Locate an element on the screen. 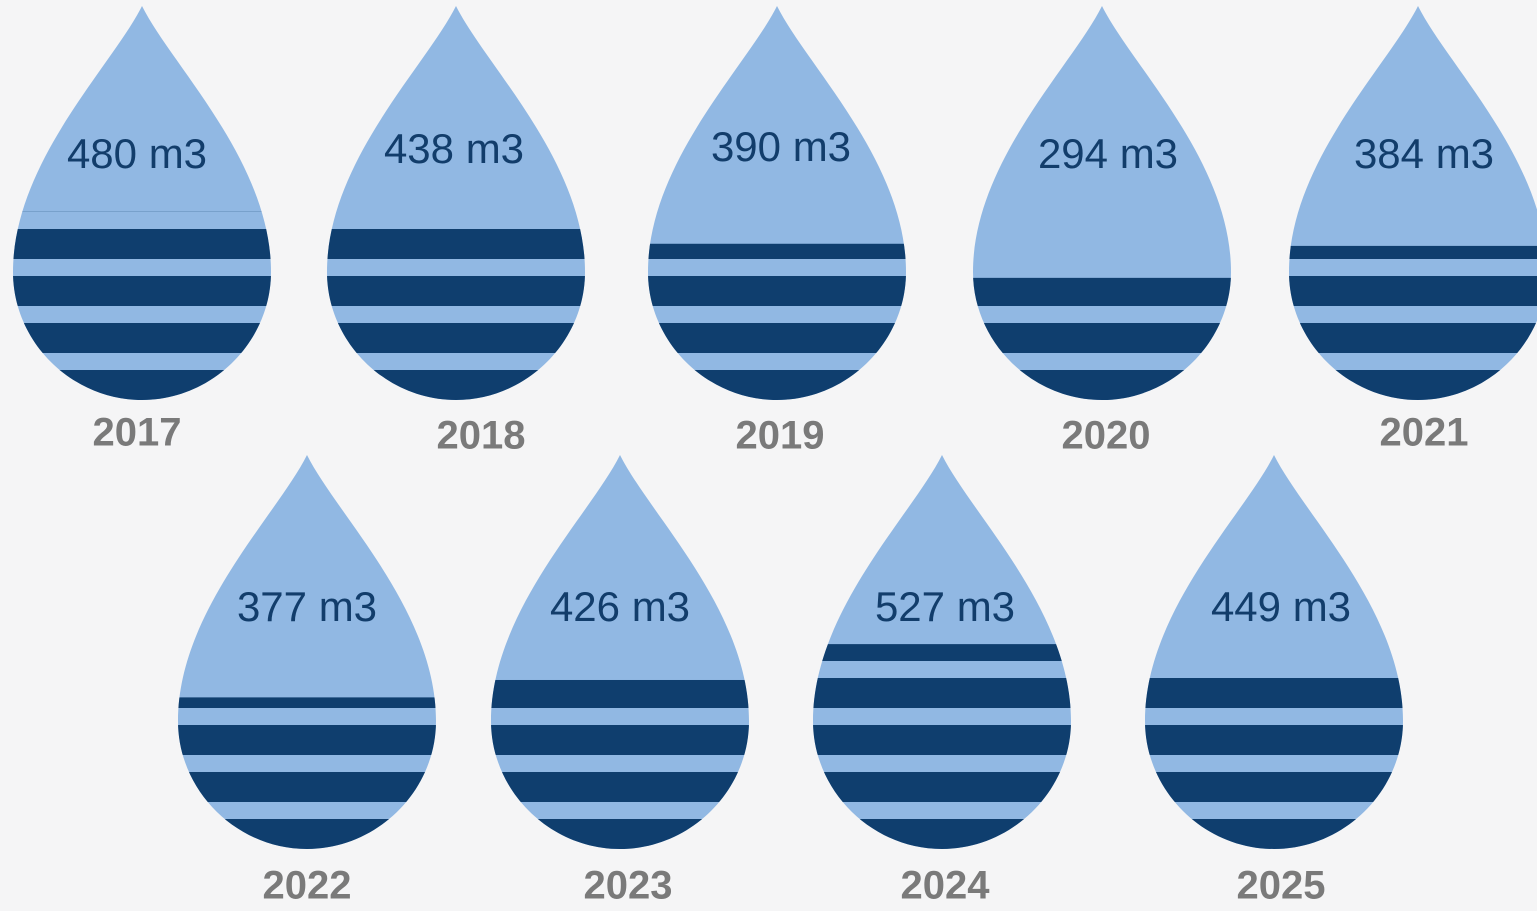 The height and width of the screenshot is (911, 1537). value-label: 449 m3 is located at coordinates (1281, 606).